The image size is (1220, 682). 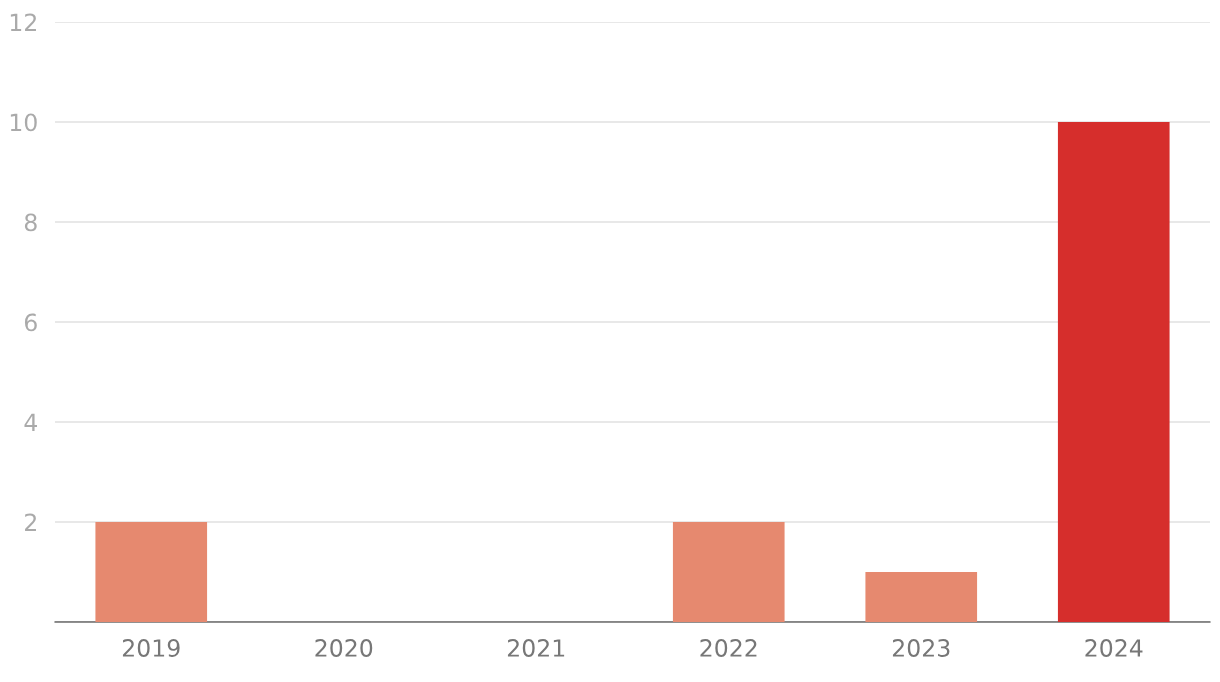 What do you see at coordinates (31, 422) in the screenshot?
I see `y-tick-label: 4` at bounding box center [31, 422].